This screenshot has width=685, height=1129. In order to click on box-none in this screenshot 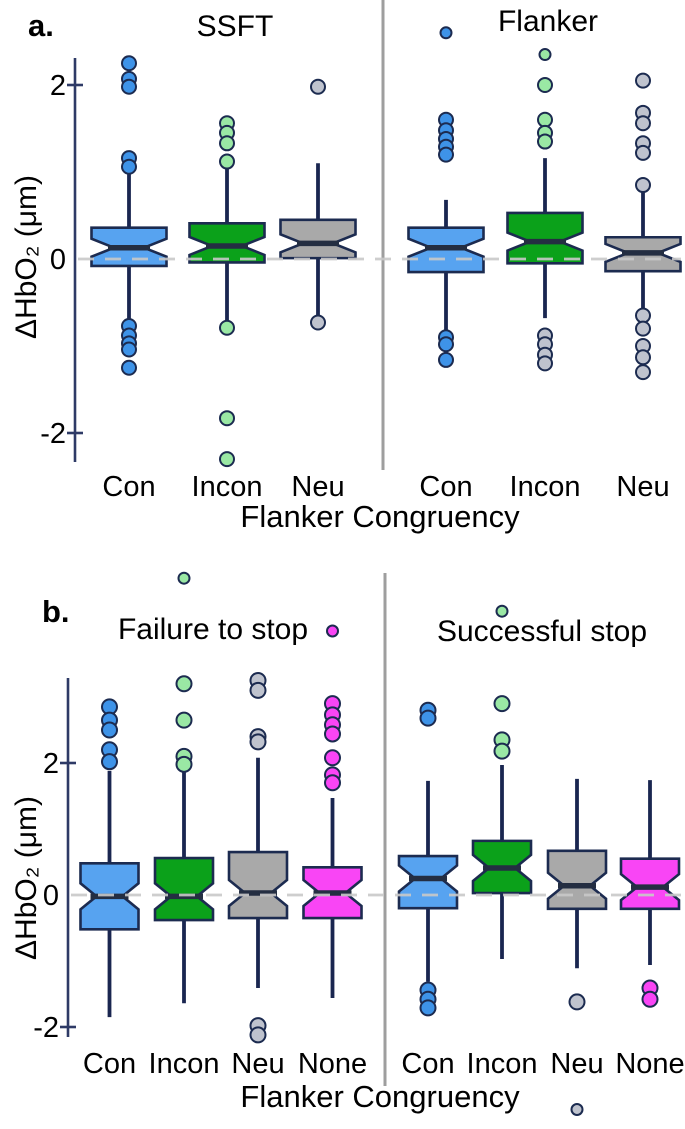, I will do `click(650, 884)`.